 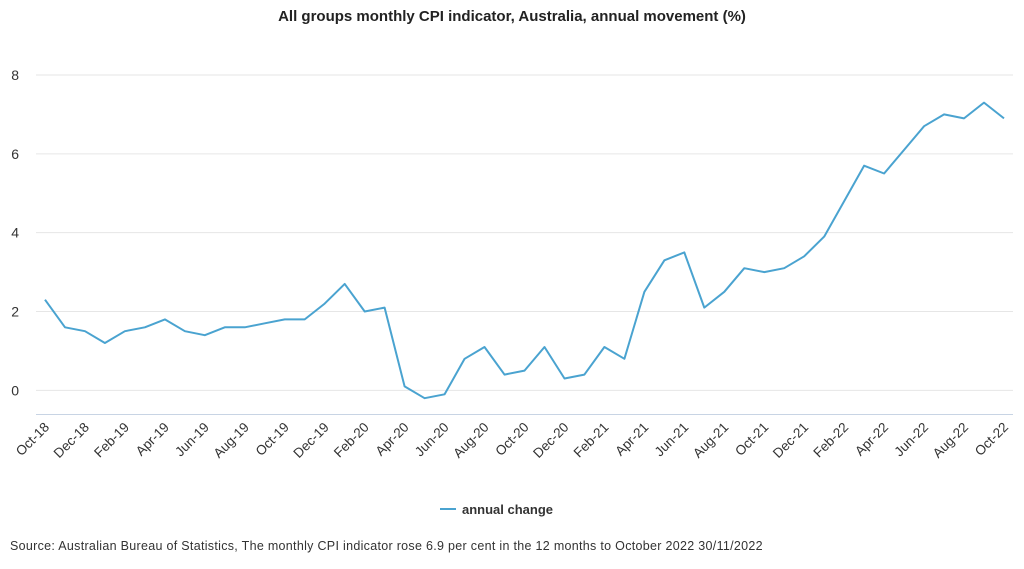 I want to click on x-tick-label: Oct-19, so click(x=272, y=439).